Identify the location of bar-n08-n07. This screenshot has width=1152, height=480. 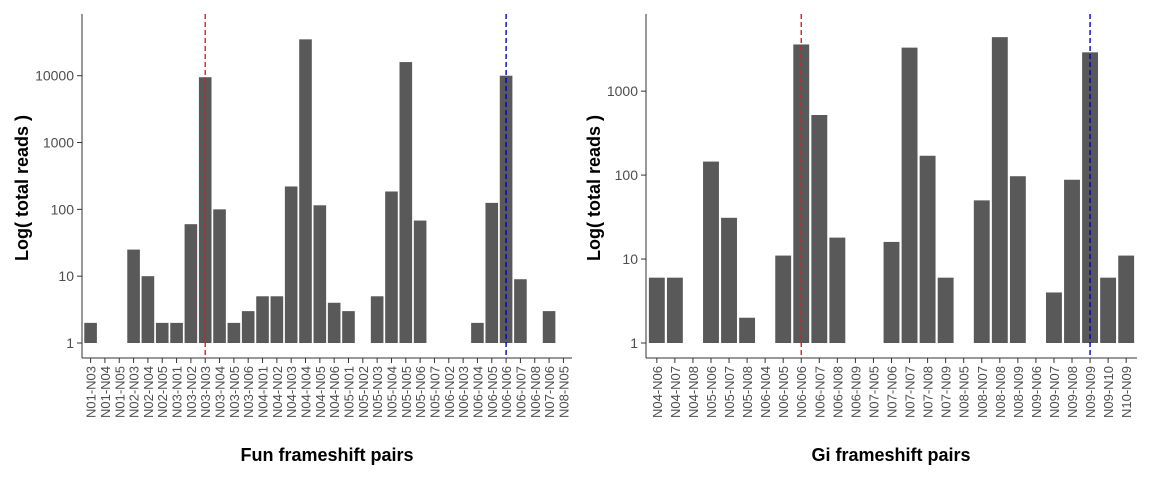
(981, 271).